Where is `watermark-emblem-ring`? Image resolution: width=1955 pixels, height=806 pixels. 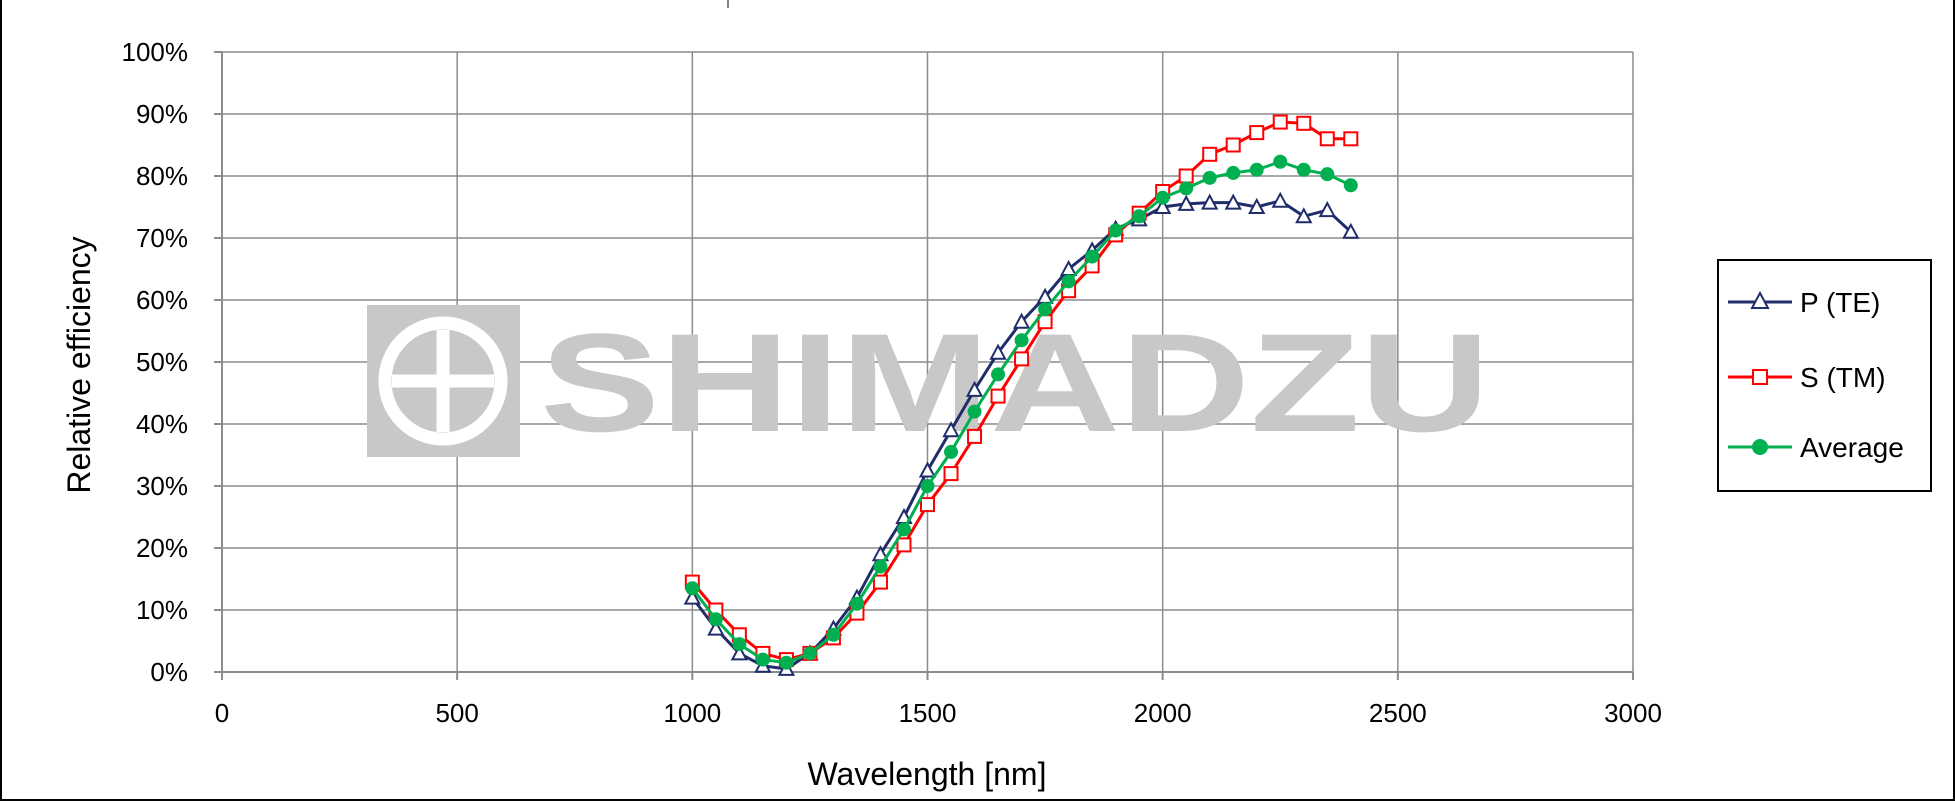
watermark-emblem-ring is located at coordinates (443, 381).